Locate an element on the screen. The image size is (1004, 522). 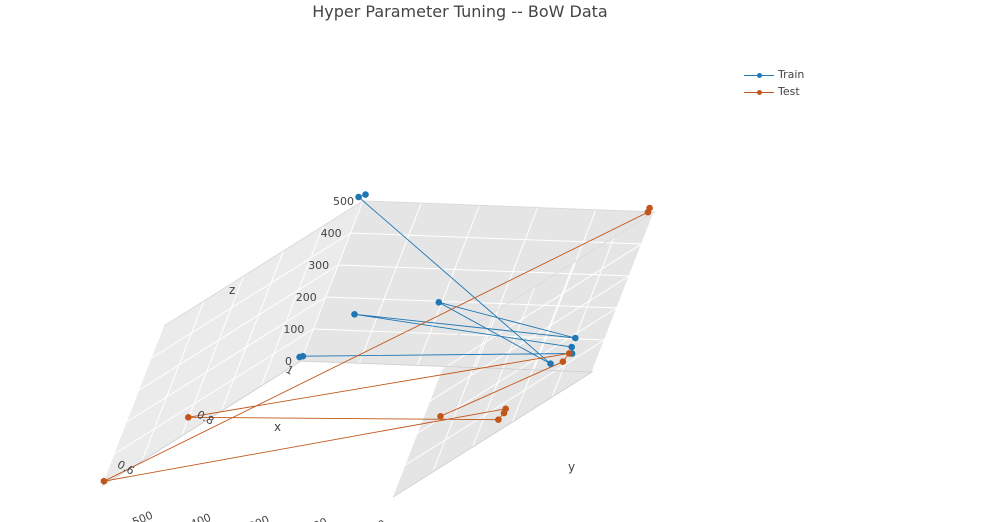
top-edge is located at coordinates (409, 269).